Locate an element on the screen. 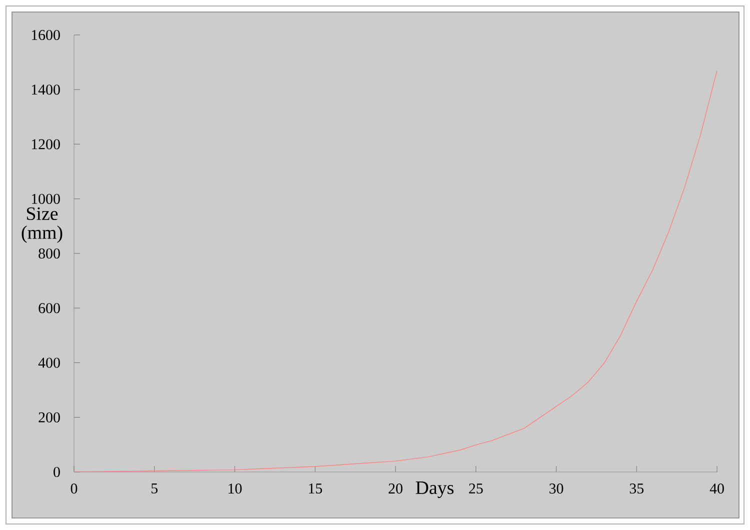 This screenshot has width=750, height=530. x-tick-label: 15 is located at coordinates (315, 489).